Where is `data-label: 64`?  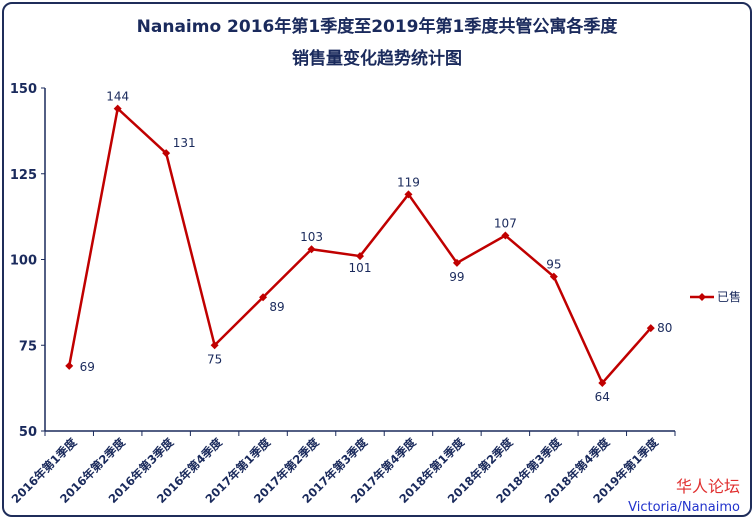
data-label: 64 is located at coordinates (602, 397).